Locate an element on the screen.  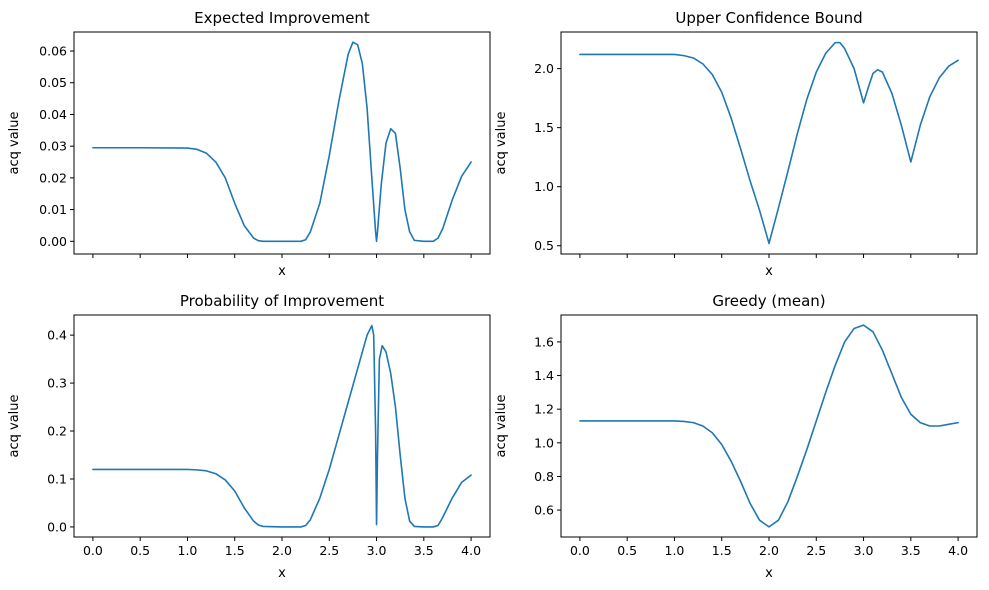
y-tick-label: 0.00 is located at coordinates (53, 241).